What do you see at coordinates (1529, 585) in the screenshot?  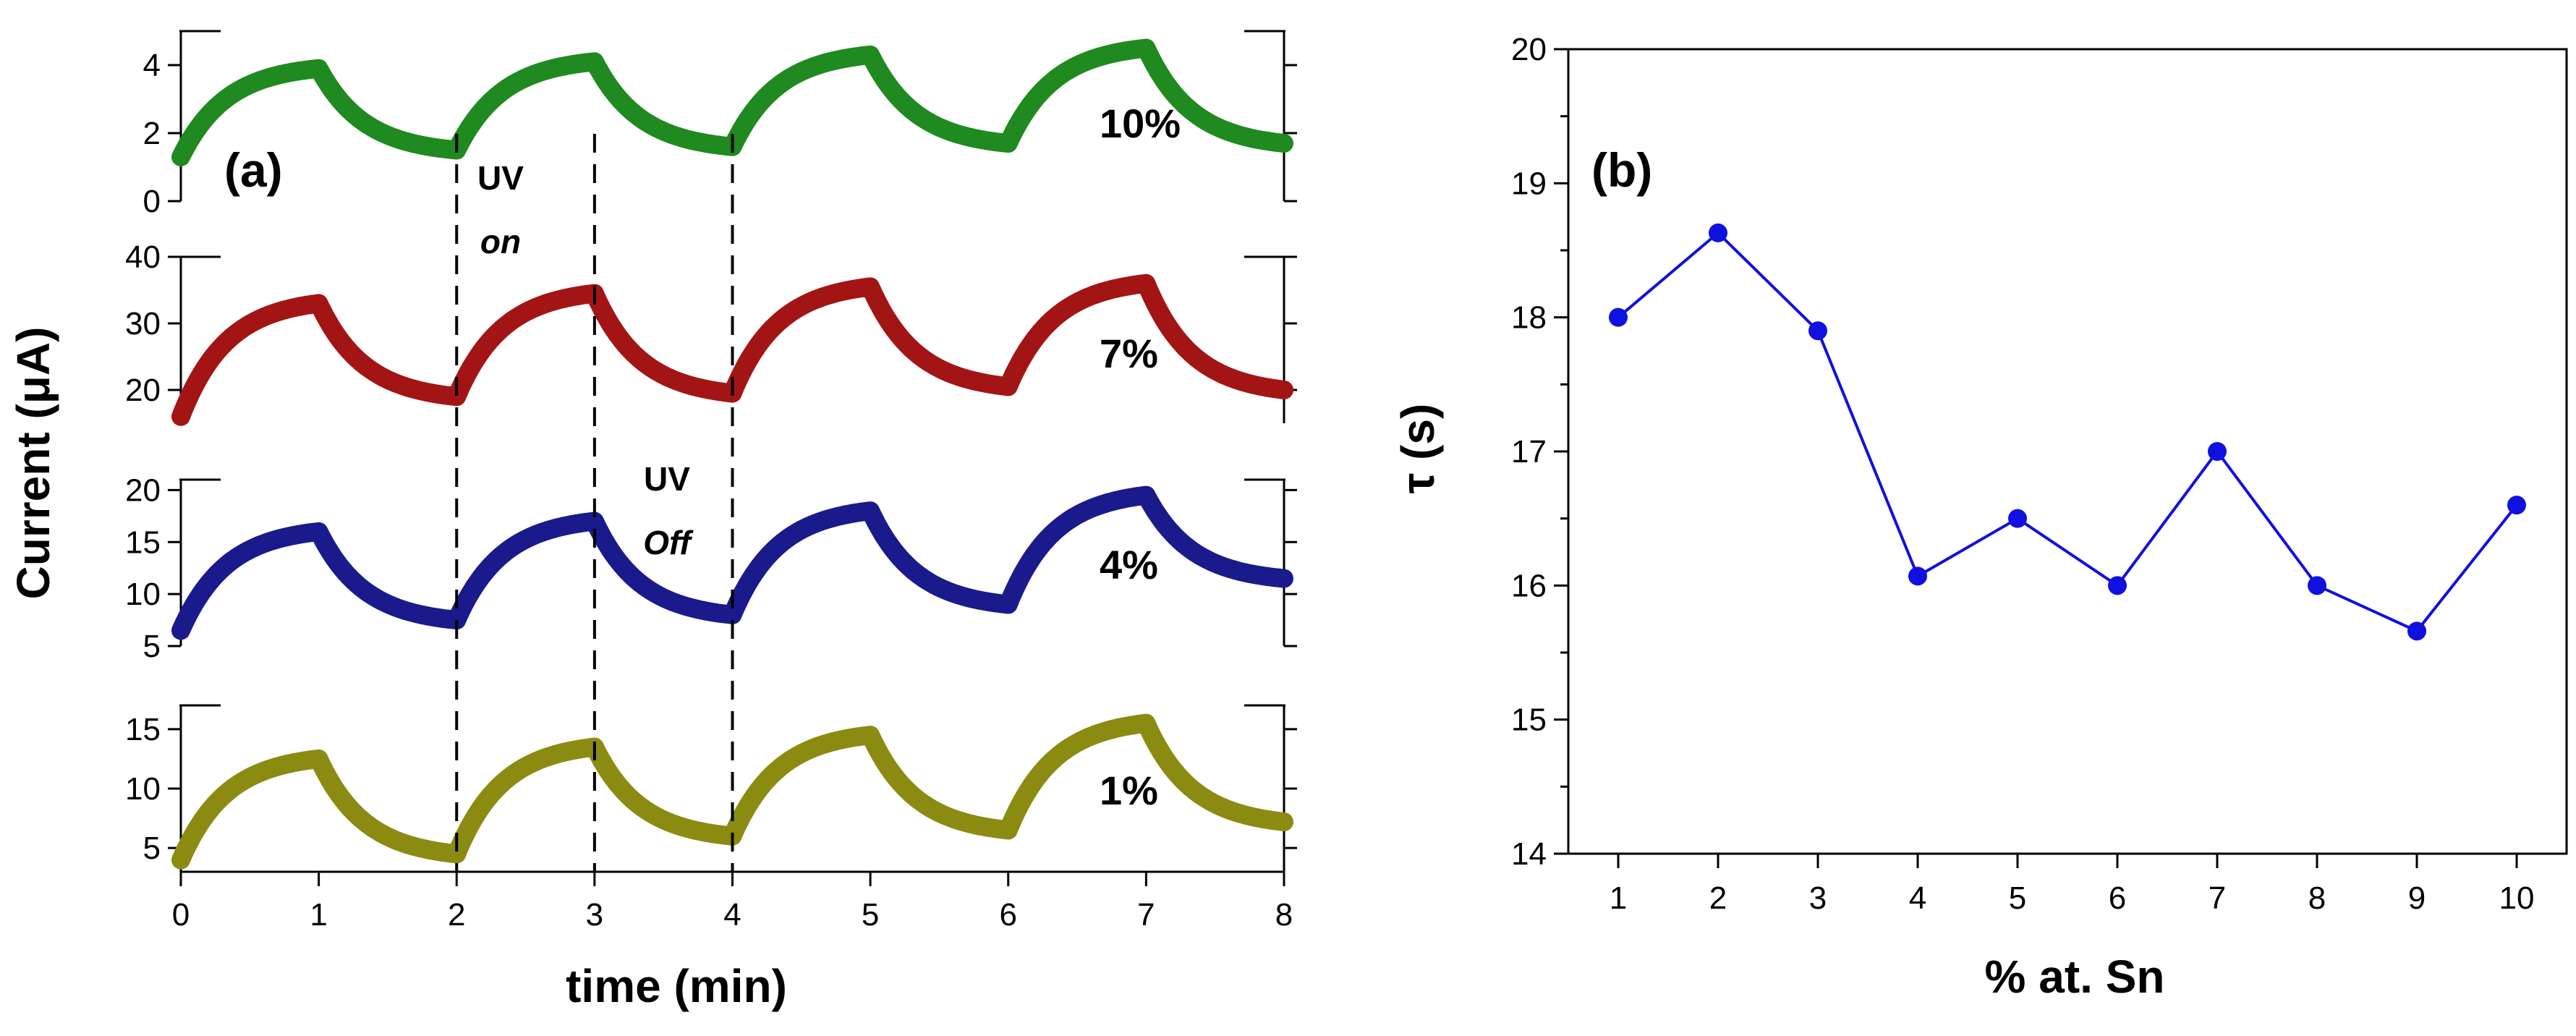 I see `panel-b-y-tick-label: 16` at bounding box center [1529, 585].